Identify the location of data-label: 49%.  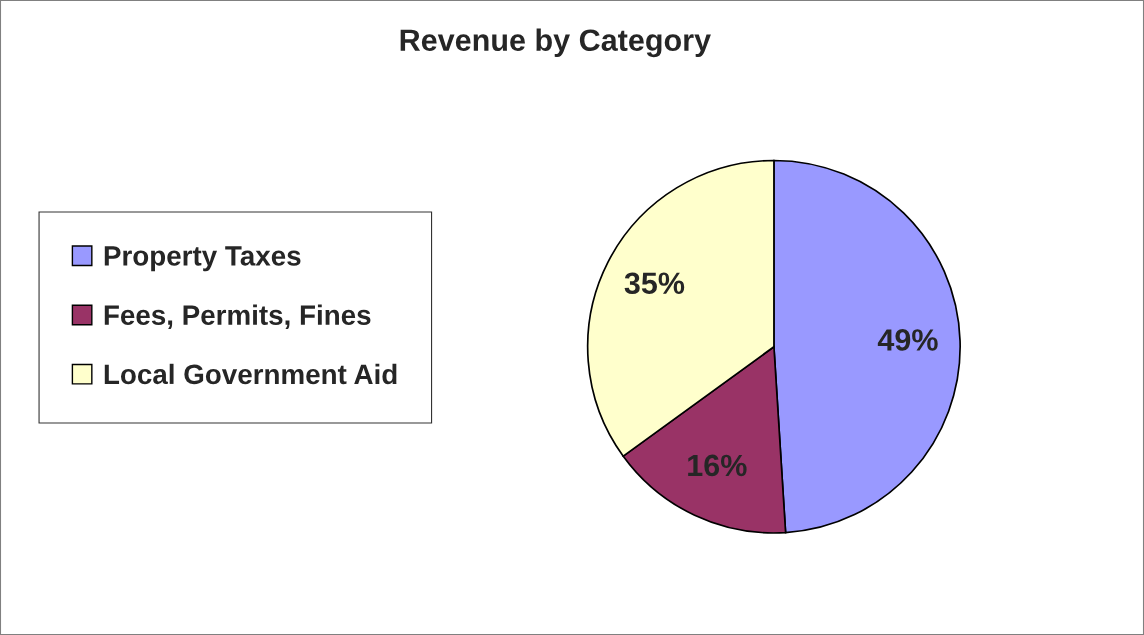
(907, 340).